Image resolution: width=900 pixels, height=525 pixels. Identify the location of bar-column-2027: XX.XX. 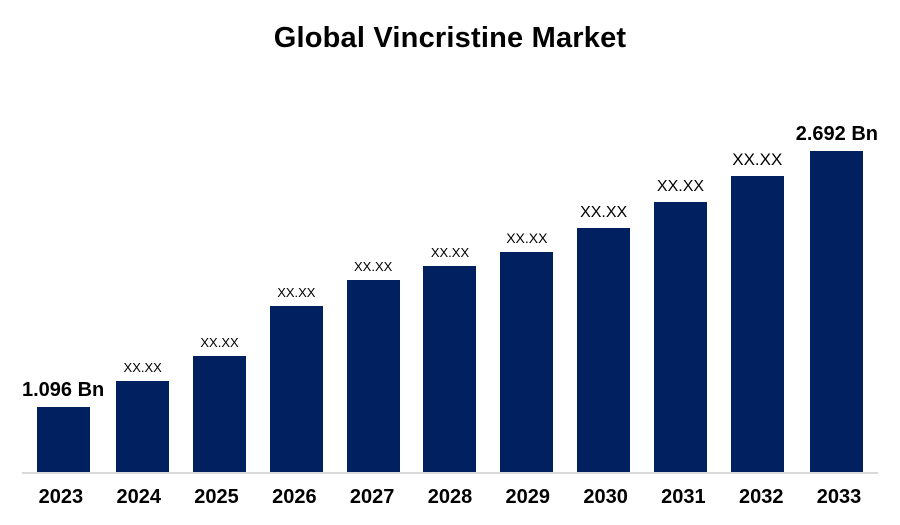
(373, 286).